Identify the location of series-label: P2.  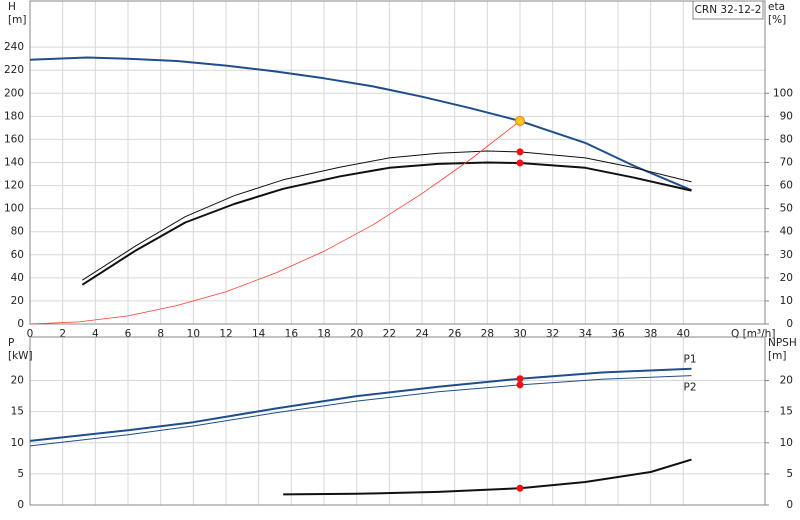
(690, 388).